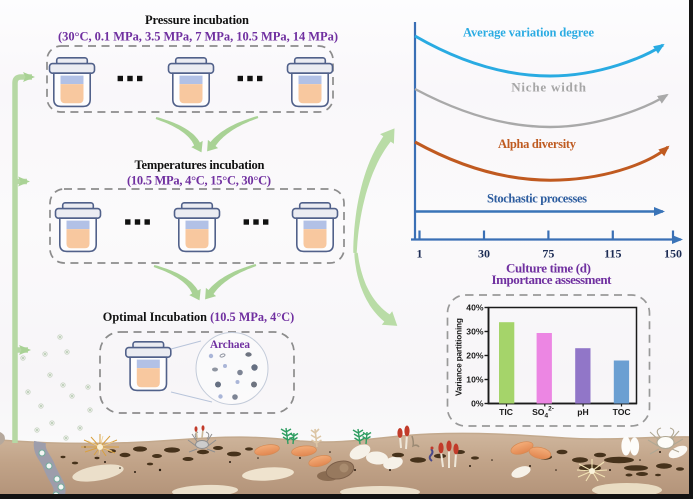  What do you see at coordinates (198, 317) in the screenshot?
I see `svg-text:Optimal Incubation (10.5 MPa,: Optimal Incubation (10.5 MPa, 4°C)` at bounding box center [198, 317].